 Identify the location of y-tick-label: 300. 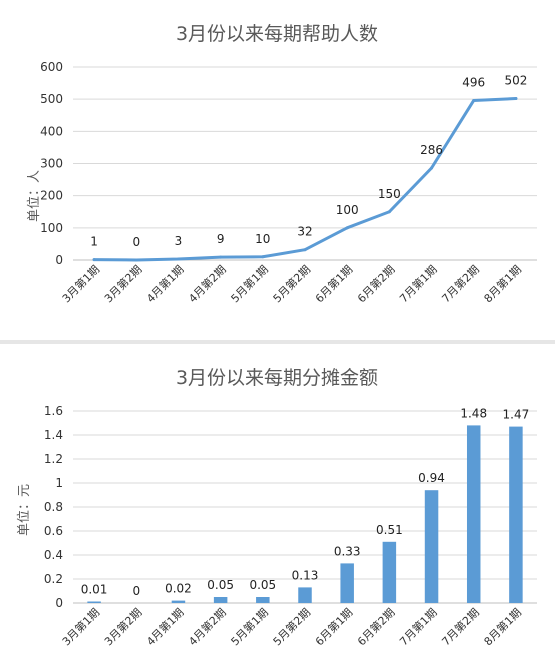
(51, 164).